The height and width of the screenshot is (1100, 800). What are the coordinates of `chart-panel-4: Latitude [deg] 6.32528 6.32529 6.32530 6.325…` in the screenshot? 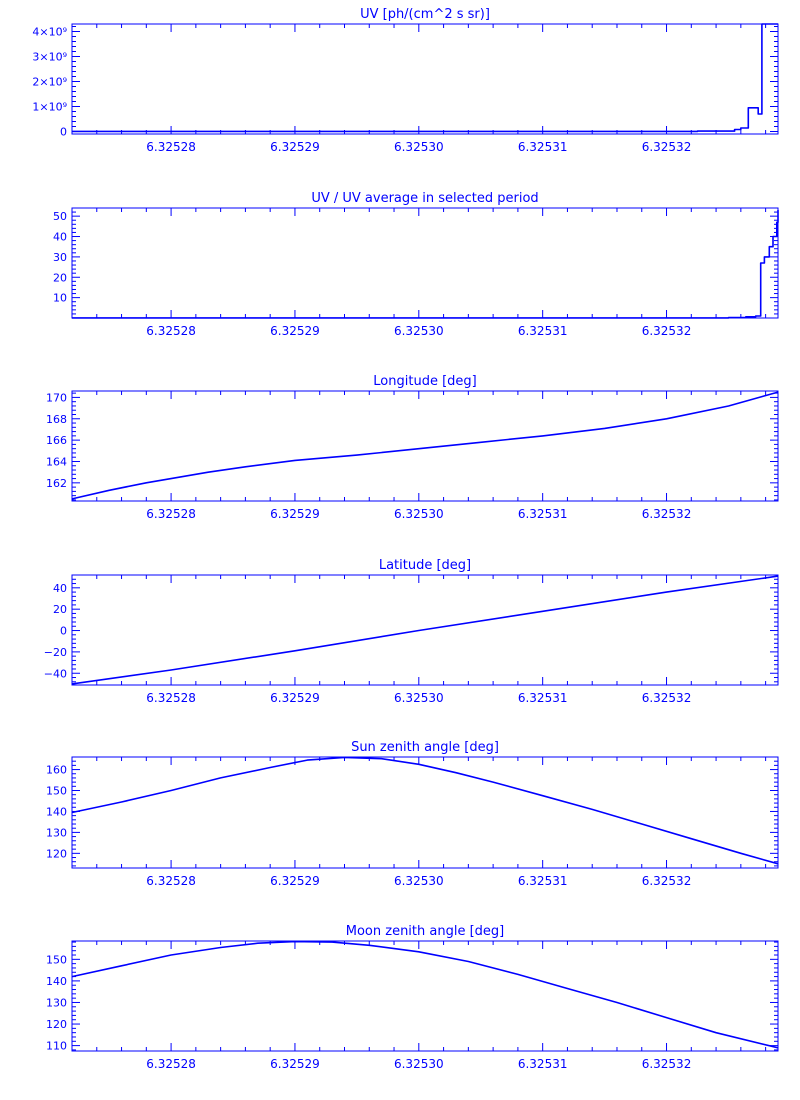 It's located at (411, 631).